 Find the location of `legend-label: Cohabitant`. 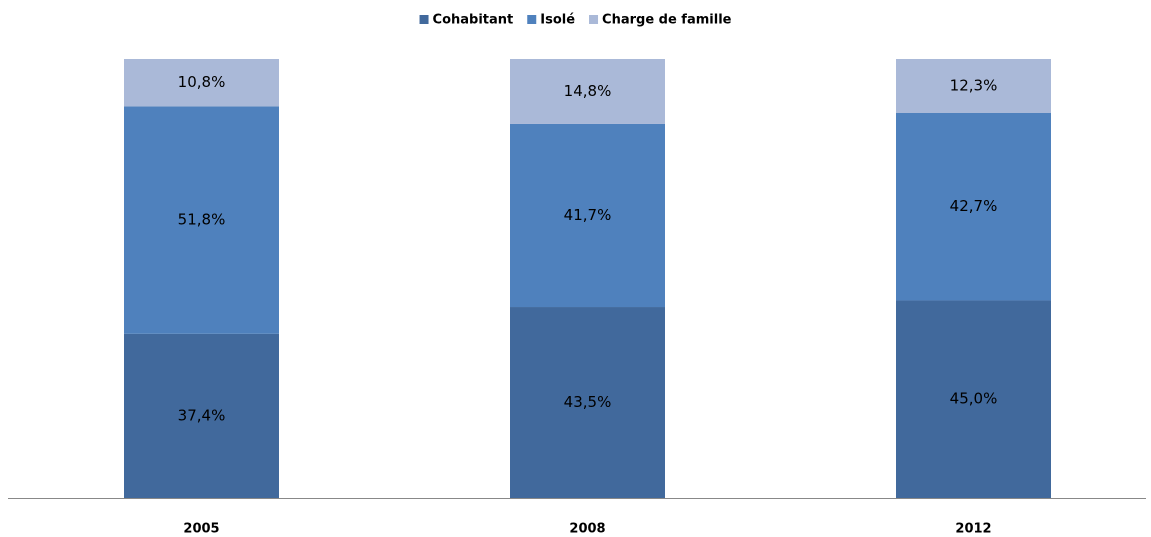

legend-label: Cohabitant is located at coordinates (473, 20).